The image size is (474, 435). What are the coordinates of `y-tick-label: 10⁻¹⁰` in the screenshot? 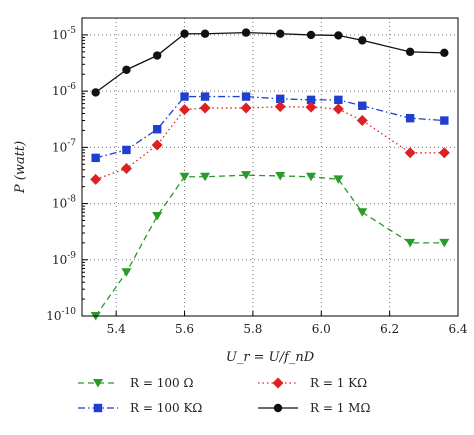 It's located at (61, 315).